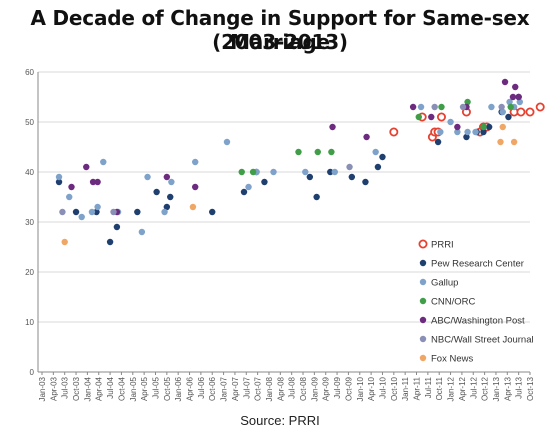 This screenshot has width=560, height=438. What do you see at coordinates (326, 388) in the screenshot?
I see `x-tick-label: Apr-09` at bounding box center [326, 388].